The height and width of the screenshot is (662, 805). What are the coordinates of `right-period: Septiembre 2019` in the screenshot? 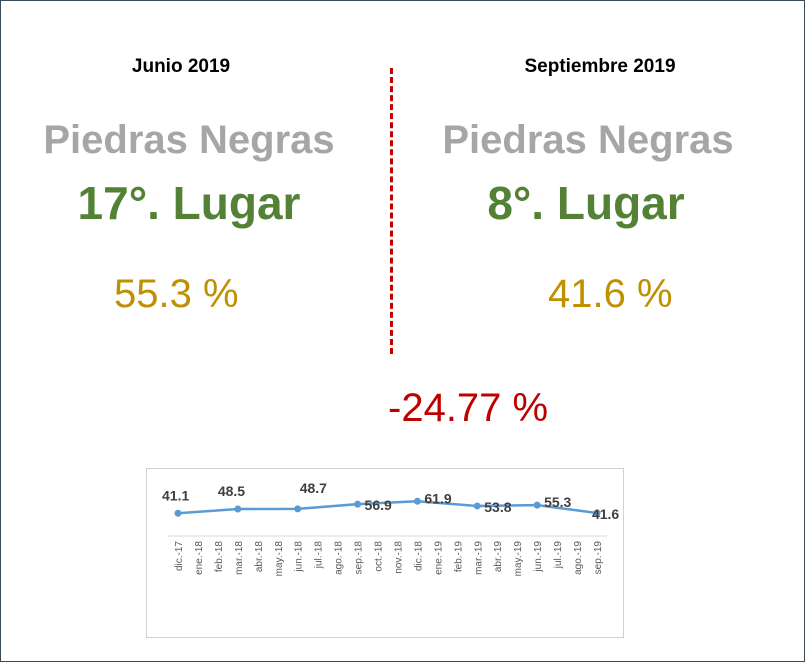 It's located at (600, 66).